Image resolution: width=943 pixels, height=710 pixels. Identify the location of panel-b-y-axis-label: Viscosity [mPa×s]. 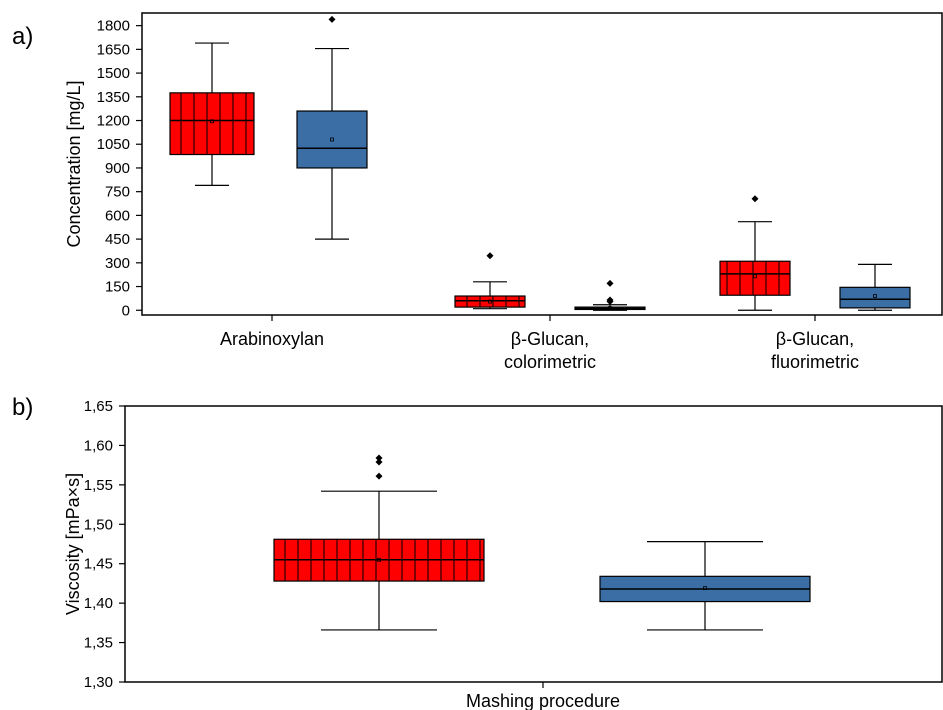
(73, 544).